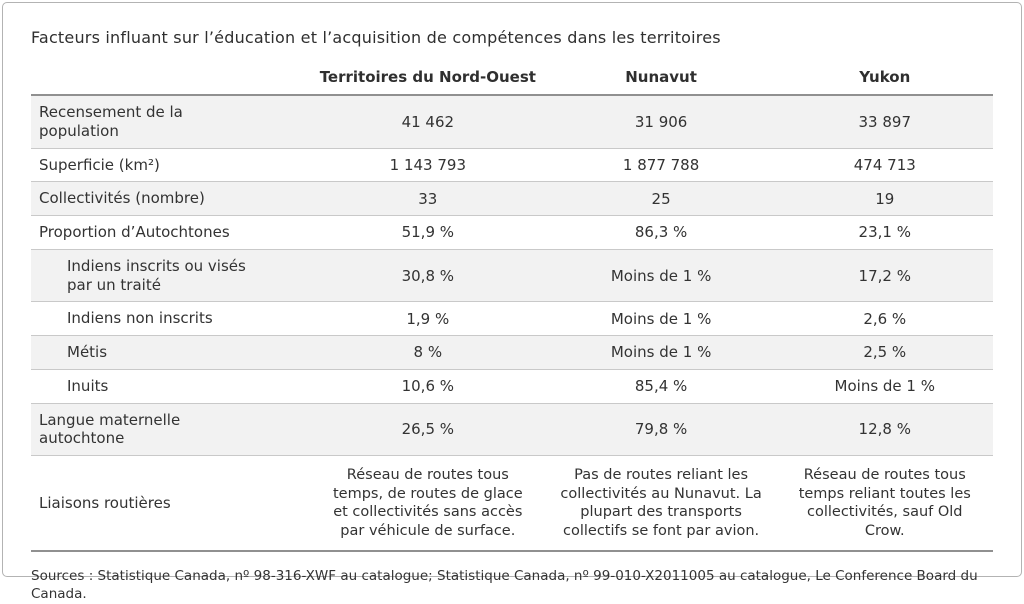 The width and height of the screenshot is (1024, 604). Describe the element at coordinates (884, 429) in the screenshot. I see `cell-value: 12,8 %` at that location.